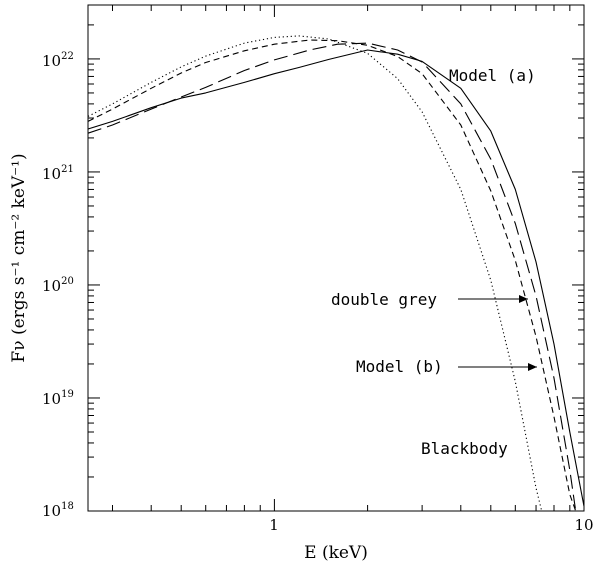 The width and height of the screenshot is (606, 571). Describe the element at coordinates (493, 299) in the screenshot. I see `arrow-double-grey` at that location.